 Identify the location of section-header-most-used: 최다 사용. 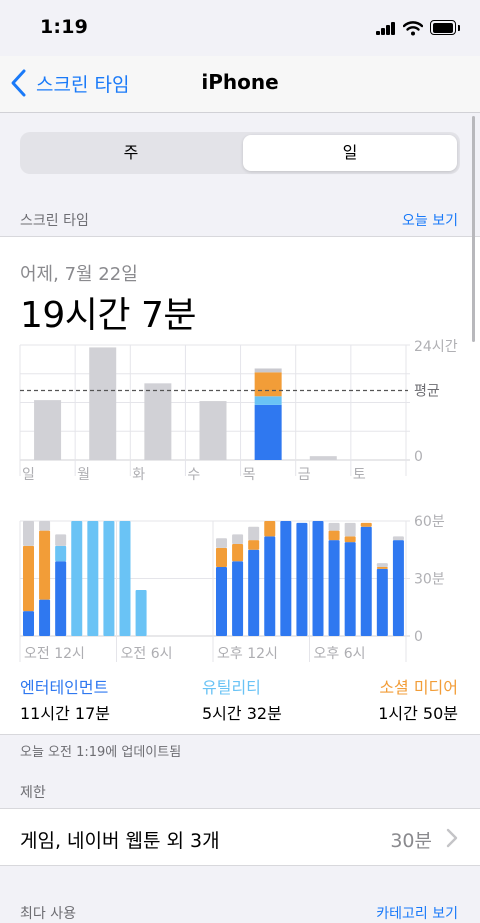
(48, 914).